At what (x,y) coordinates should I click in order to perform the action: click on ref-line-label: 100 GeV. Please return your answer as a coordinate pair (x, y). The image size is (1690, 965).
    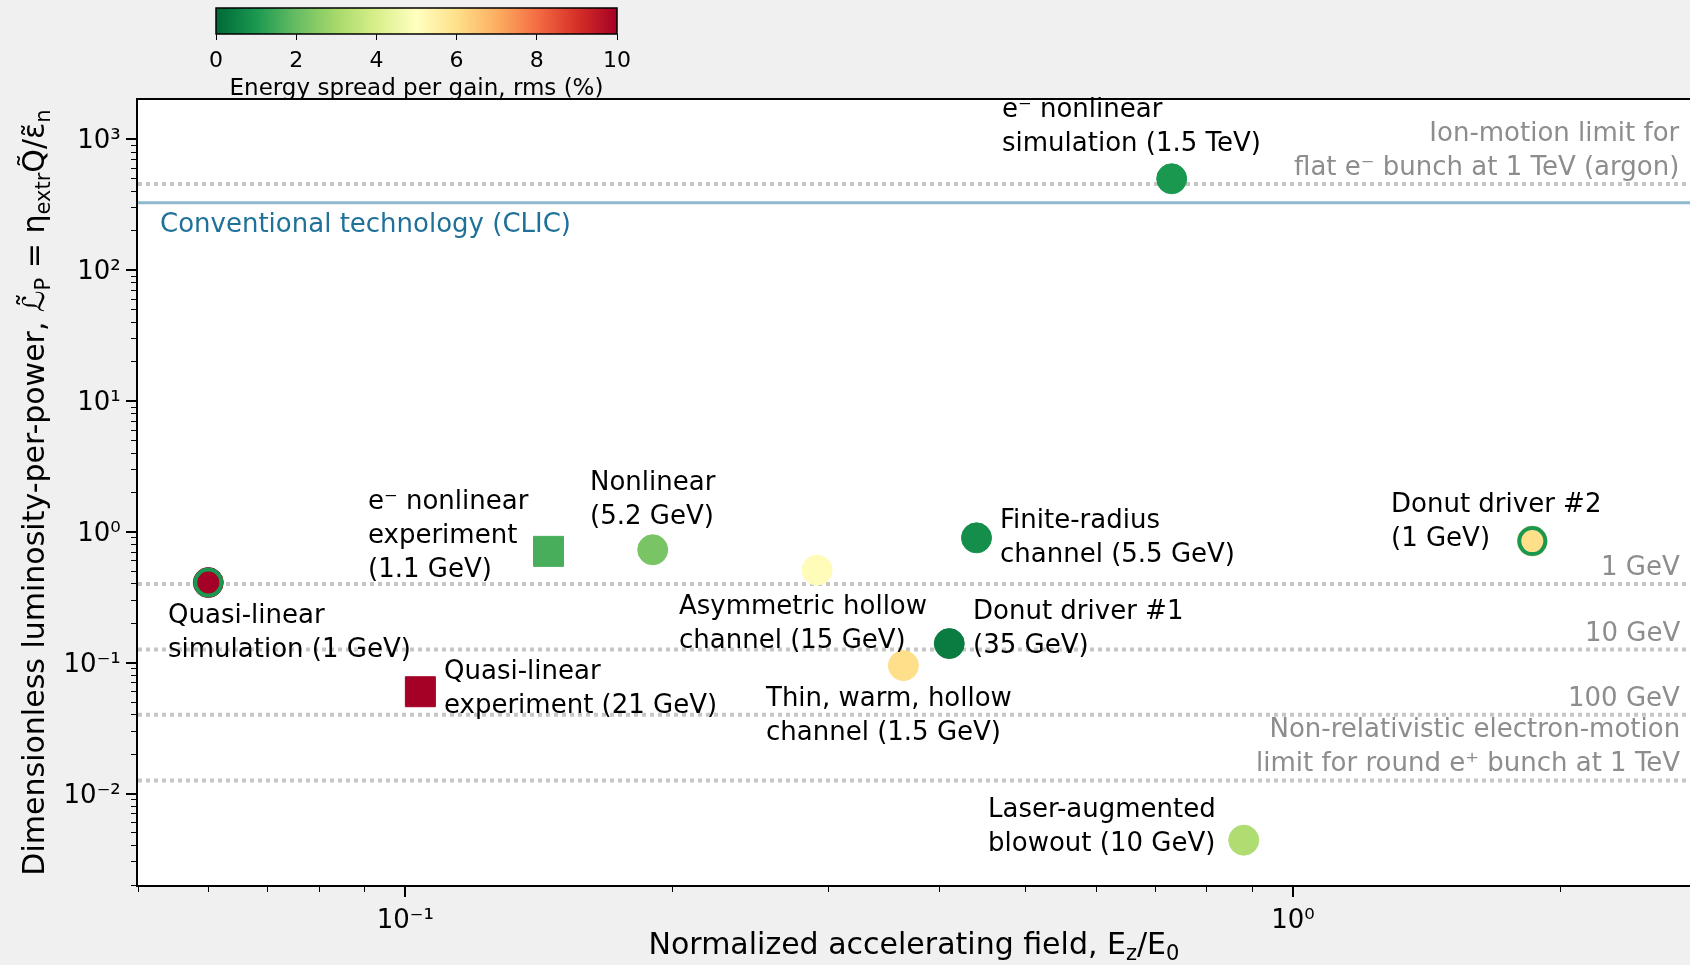
    Looking at the image, I should click on (1624, 697).